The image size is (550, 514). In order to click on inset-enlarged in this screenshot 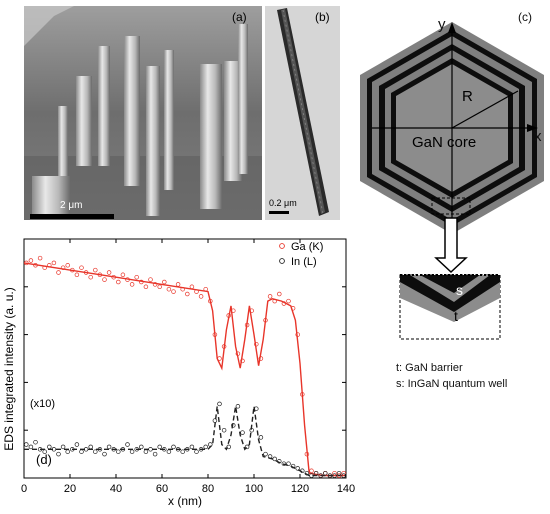, I will do `click(450, 307)`.